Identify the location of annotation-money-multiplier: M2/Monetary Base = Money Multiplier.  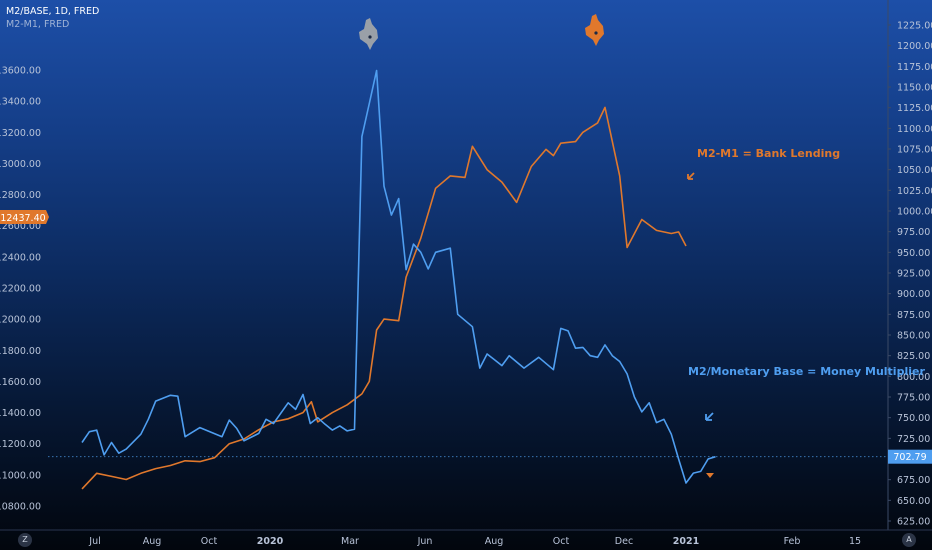
(806, 371).